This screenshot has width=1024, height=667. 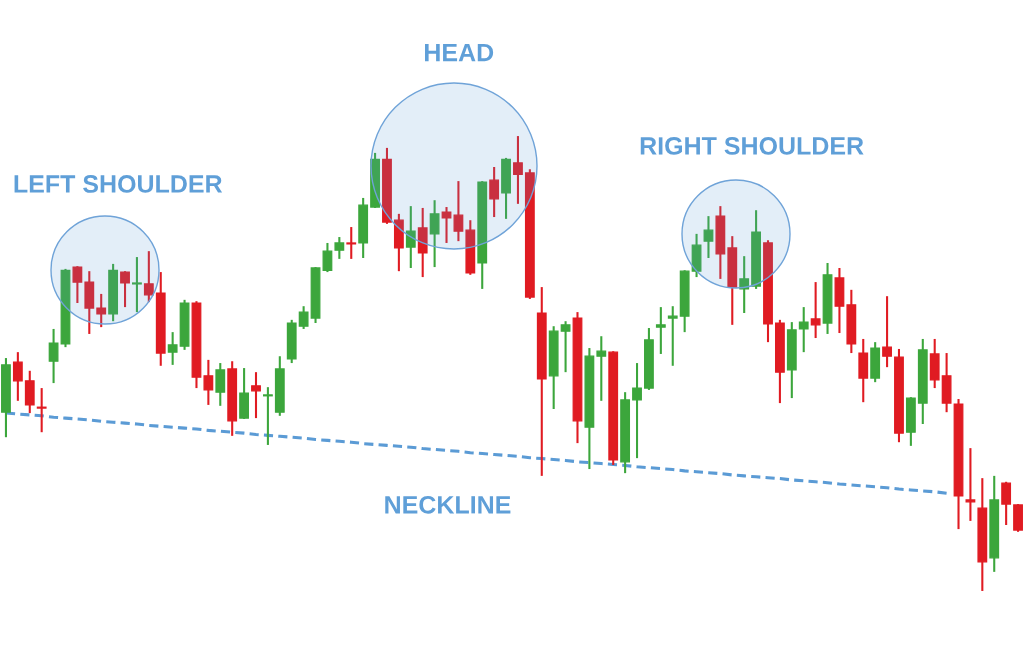 I want to click on annotation: NECKLINE, so click(x=448, y=504).